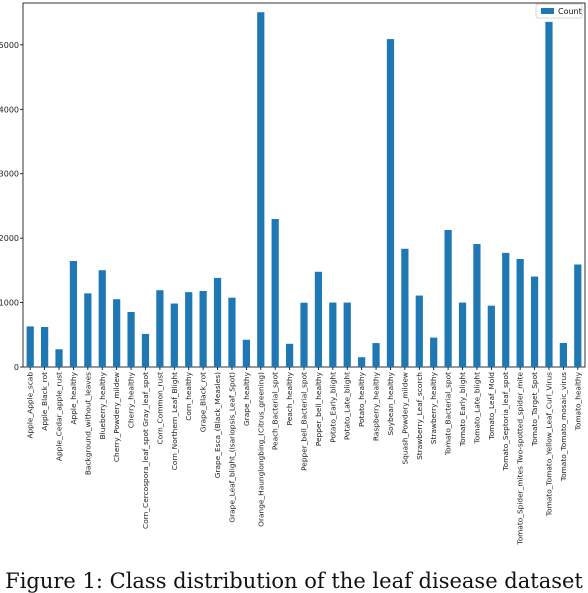 The width and height of the screenshot is (588, 593). What do you see at coordinates (188, 395) in the screenshot?
I see `x-tick-label: Corn_healthy` at bounding box center [188, 395].